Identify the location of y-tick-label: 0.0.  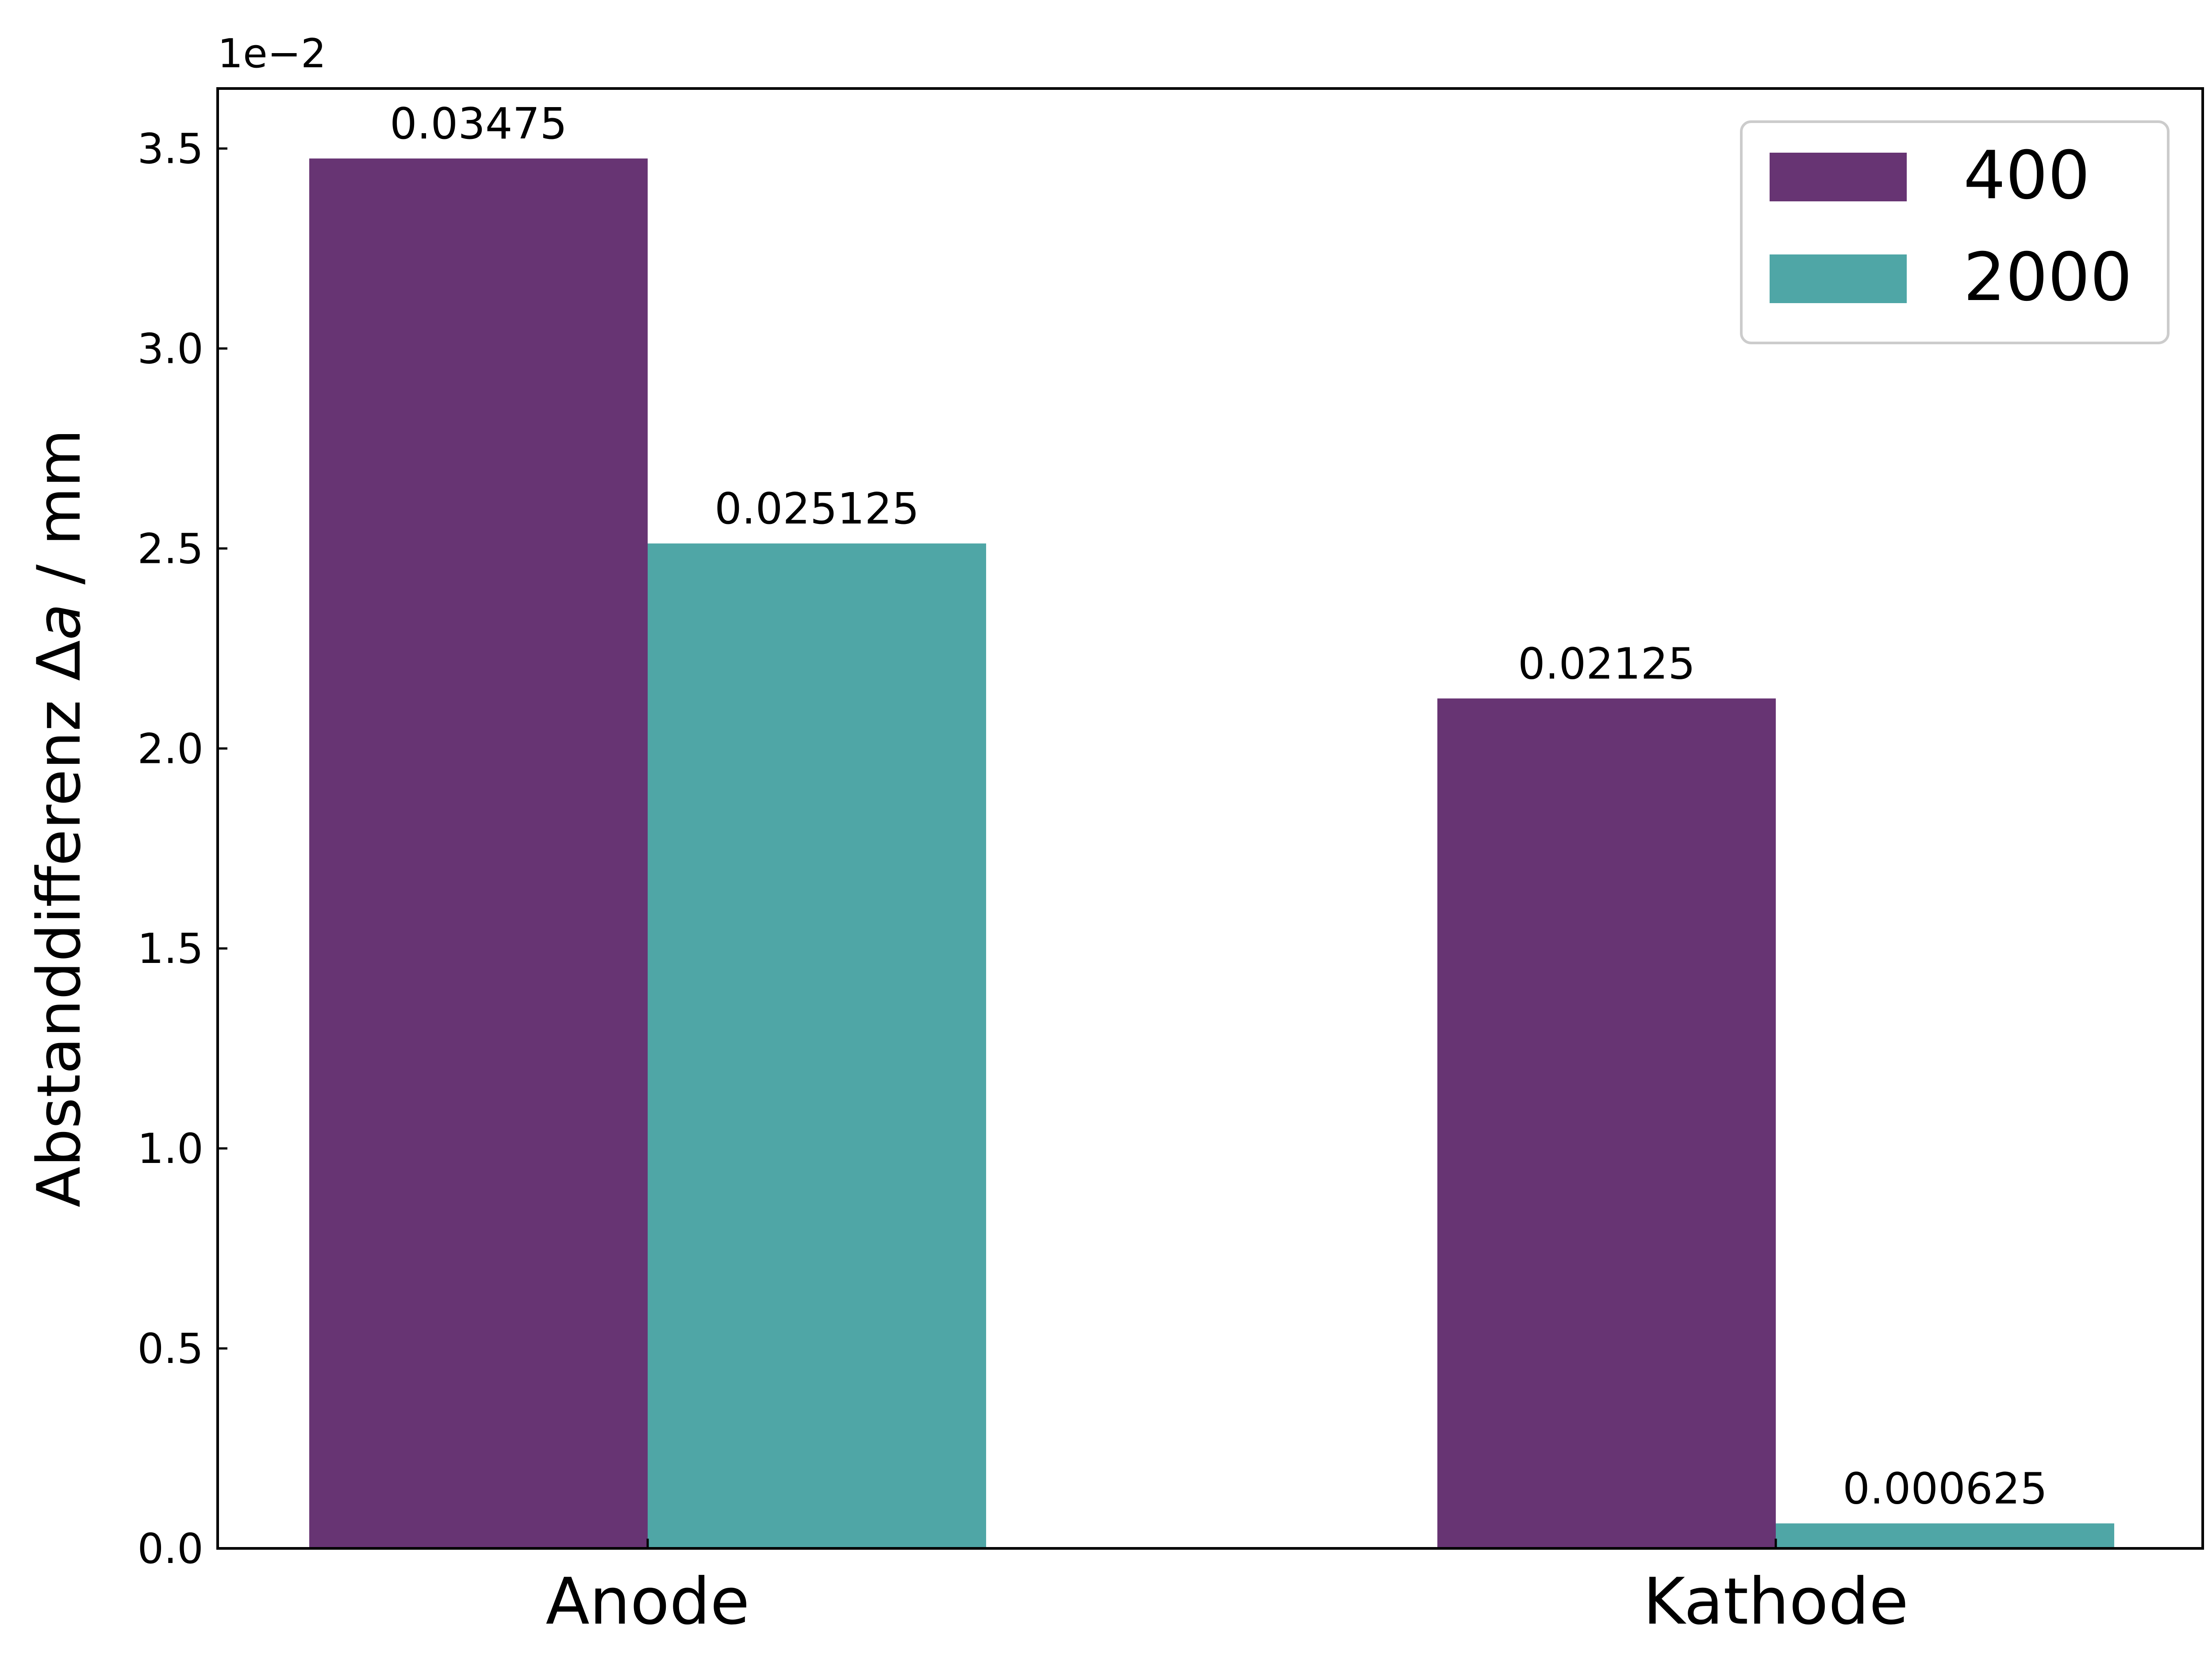
(171, 1549).